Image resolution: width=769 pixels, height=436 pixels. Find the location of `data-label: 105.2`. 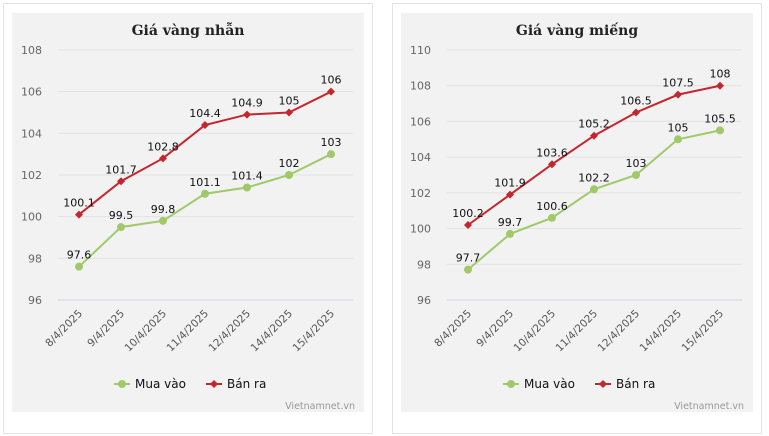

data-label: 105.2 is located at coordinates (594, 124).